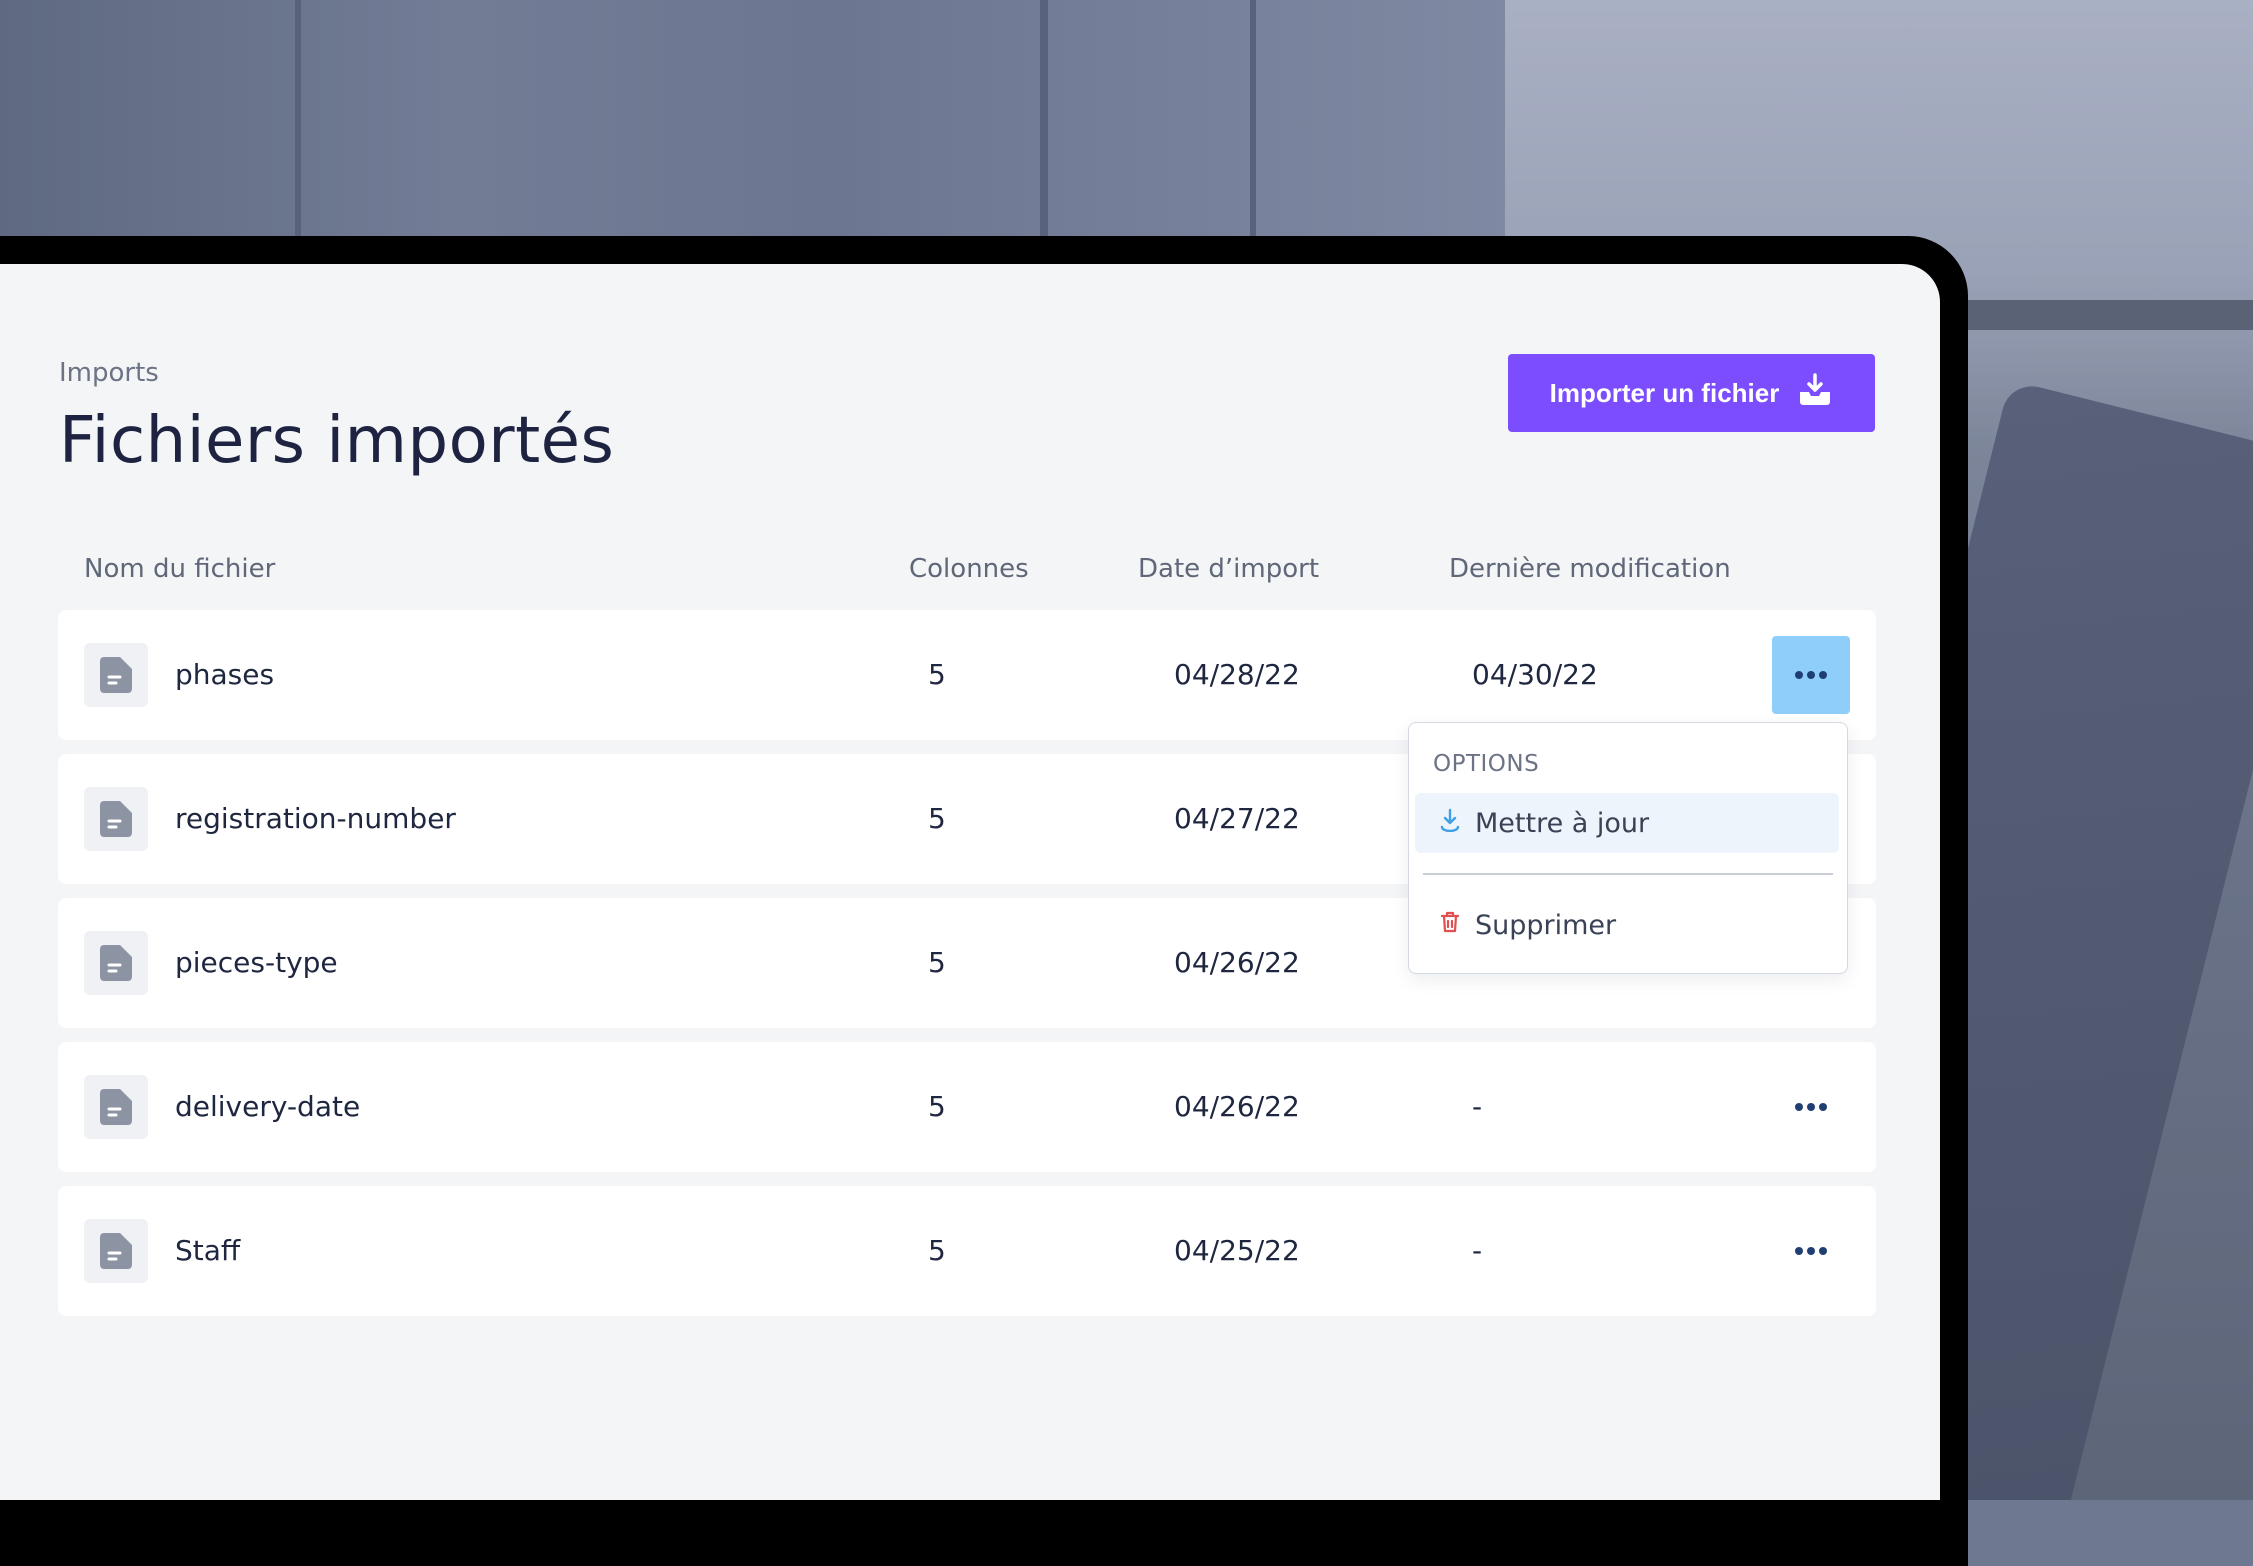 This screenshot has height=1566, width=2253. What do you see at coordinates (1229, 569) in the screenshot?
I see `column-header-import-date: Date d’import` at bounding box center [1229, 569].